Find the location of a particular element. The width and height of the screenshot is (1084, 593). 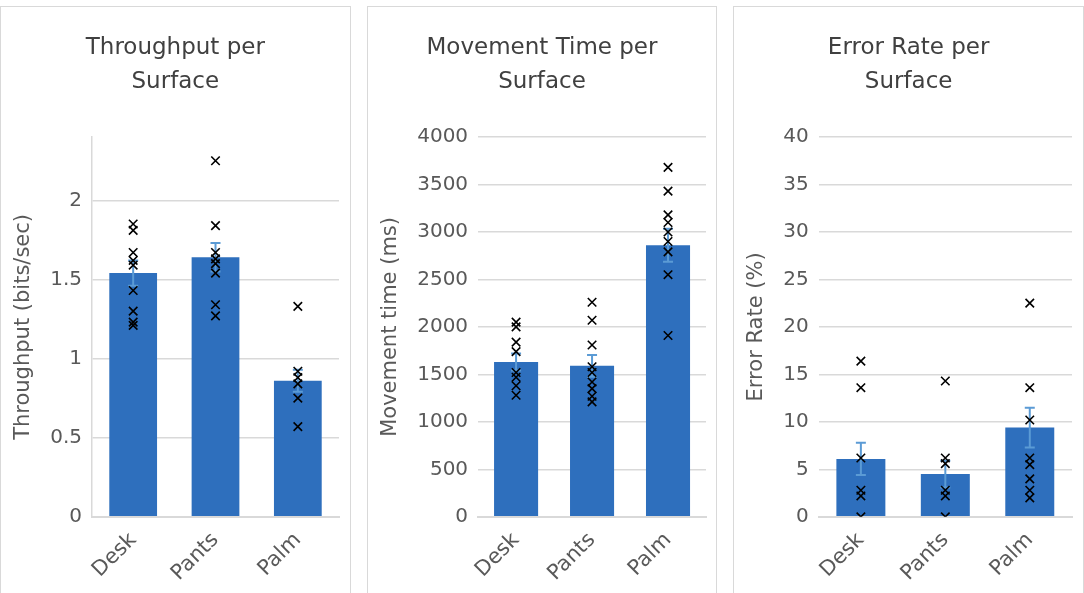

y-tick-label: 30 is located at coordinates (796, 230).